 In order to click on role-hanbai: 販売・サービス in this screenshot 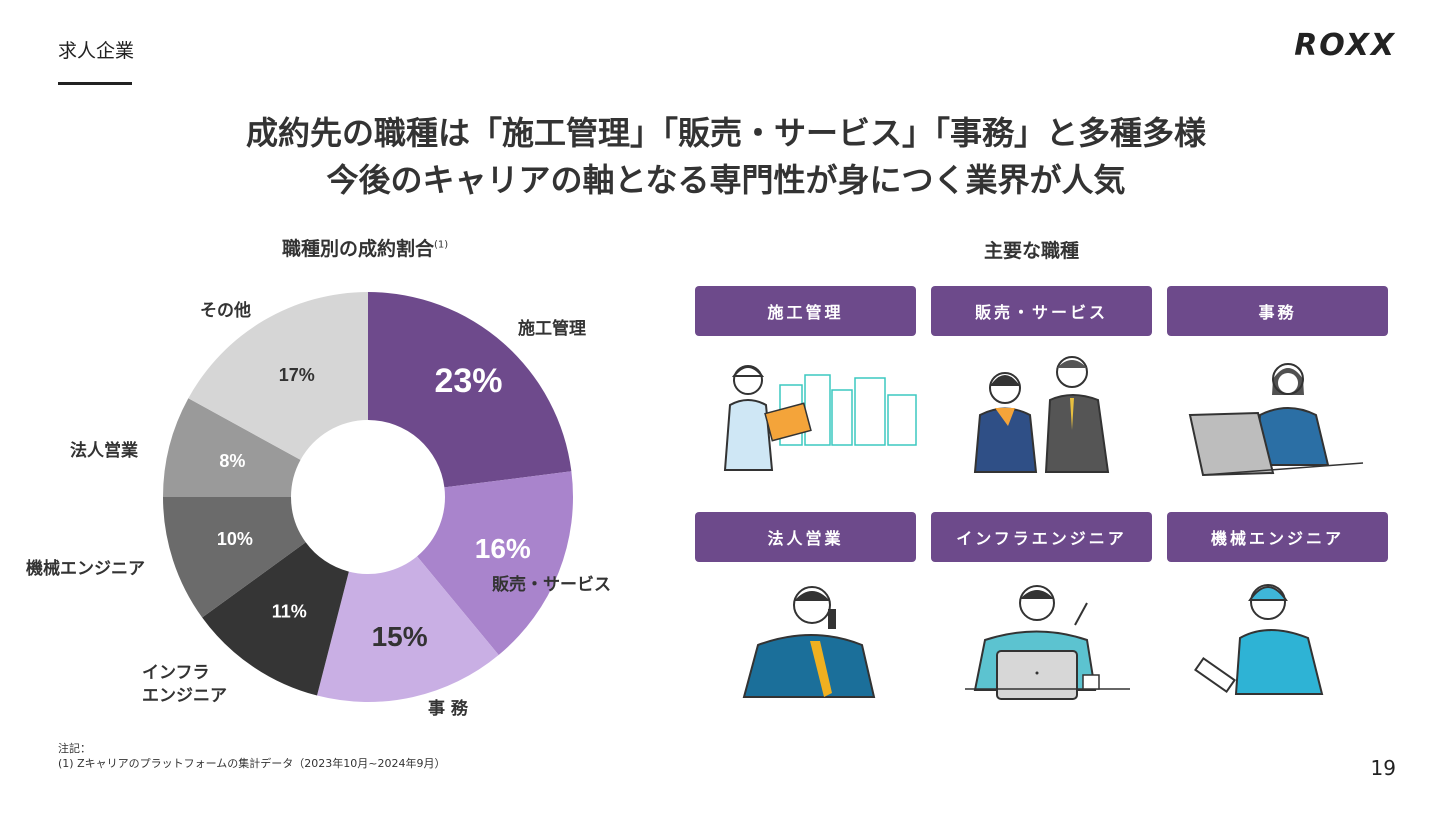, I will do `click(1041, 311)`.